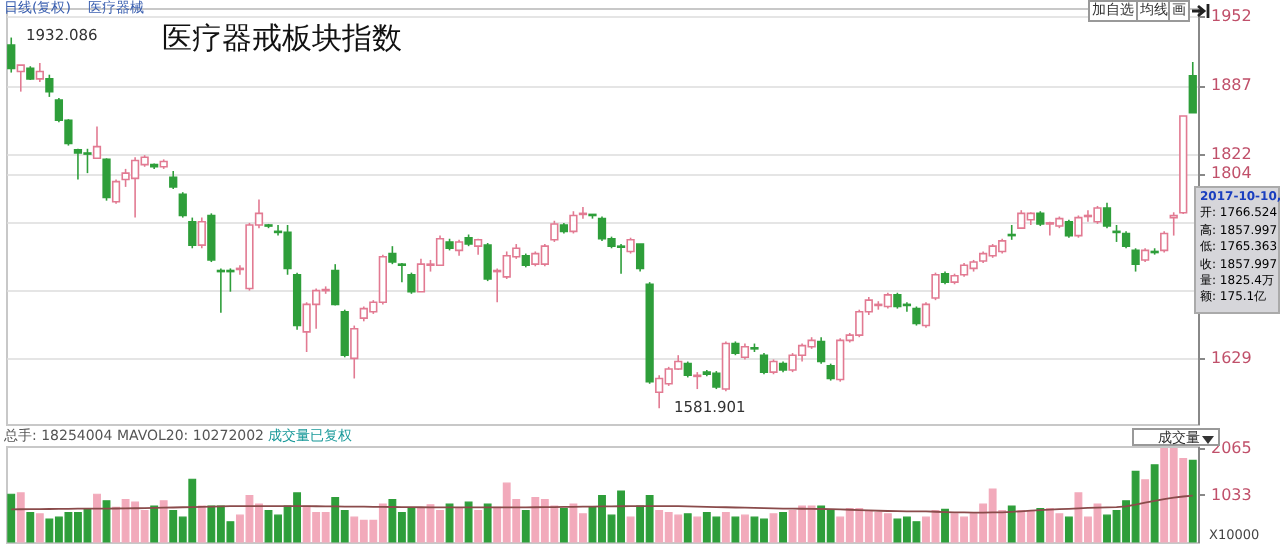 This screenshot has height=544, width=1280. What do you see at coordinates (602, 504) in the screenshot?
I see `line-series` at bounding box center [602, 504].